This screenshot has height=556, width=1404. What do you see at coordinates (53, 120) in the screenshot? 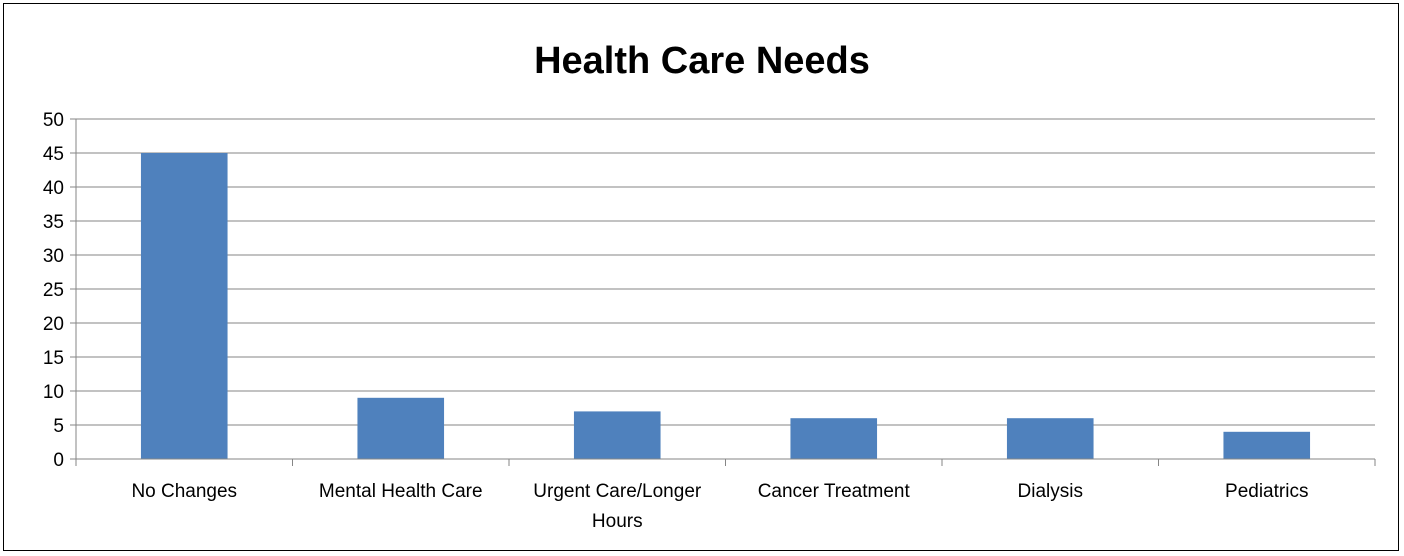
I see `y-tick-label: 50` at bounding box center [53, 120].